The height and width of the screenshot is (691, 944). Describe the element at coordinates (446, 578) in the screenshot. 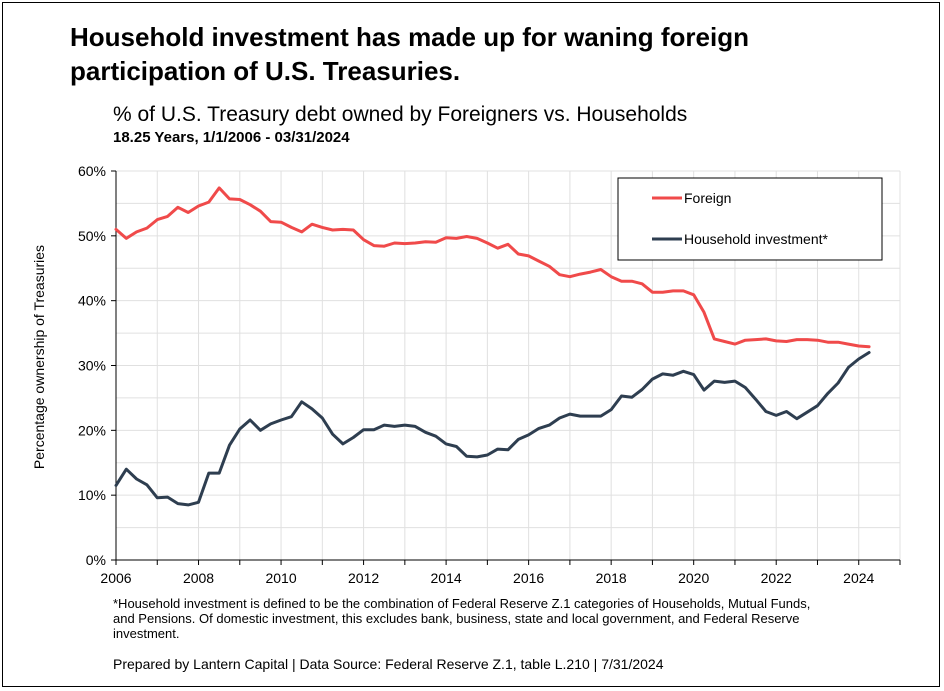

I see `x-tick-label: 2014` at that location.